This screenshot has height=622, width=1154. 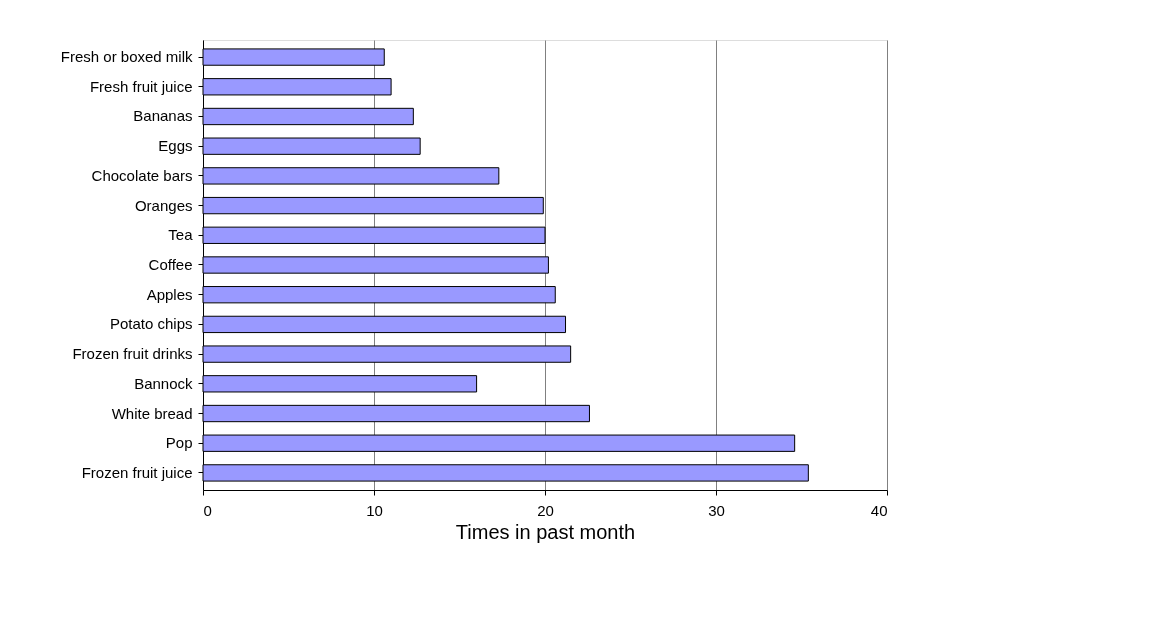 What do you see at coordinates (716, 510) in the screenshot?
I see `x-tick-label: 30` at bounding box center [716, 510].